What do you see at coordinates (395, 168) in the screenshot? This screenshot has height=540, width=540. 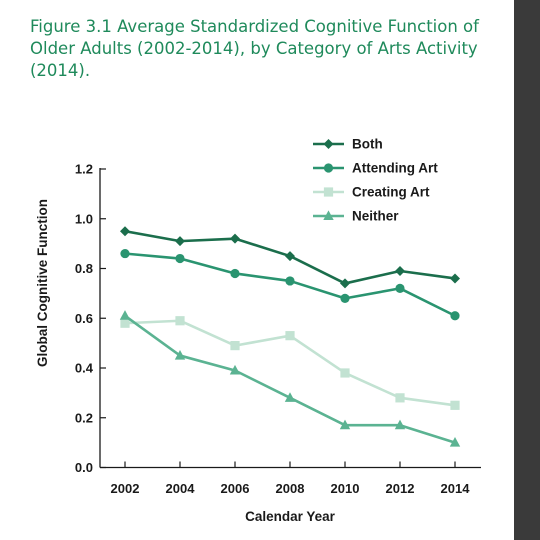 I see `legend-label: Attending Art` at bounding box center [395, 168].